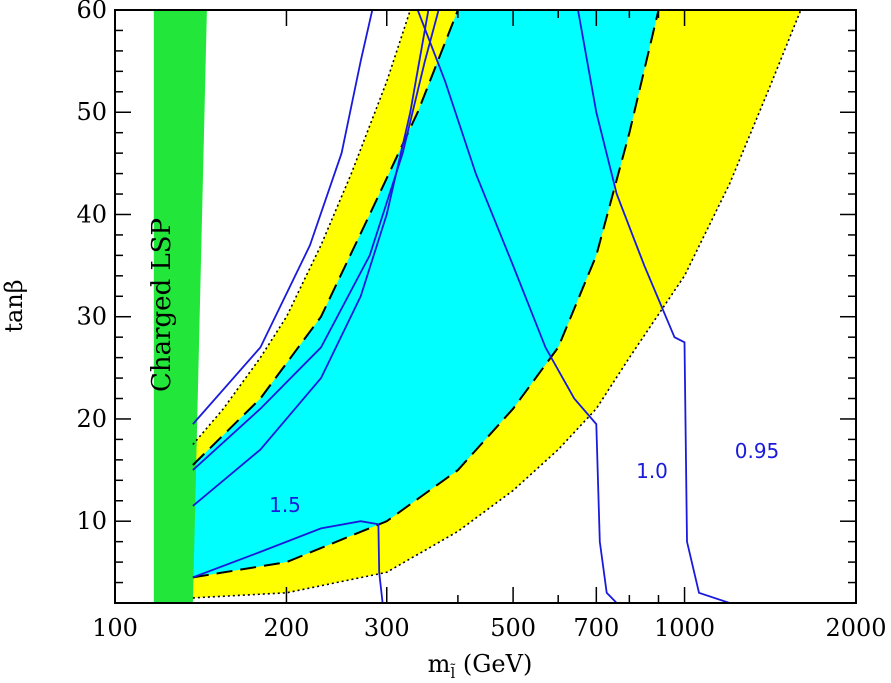 The height and width of the screenshot is (683, 891). What do you see at coordinates (855, 628) in the screenshot?
I see `x-tick-label: 2000` at bounding box center [855, 628].